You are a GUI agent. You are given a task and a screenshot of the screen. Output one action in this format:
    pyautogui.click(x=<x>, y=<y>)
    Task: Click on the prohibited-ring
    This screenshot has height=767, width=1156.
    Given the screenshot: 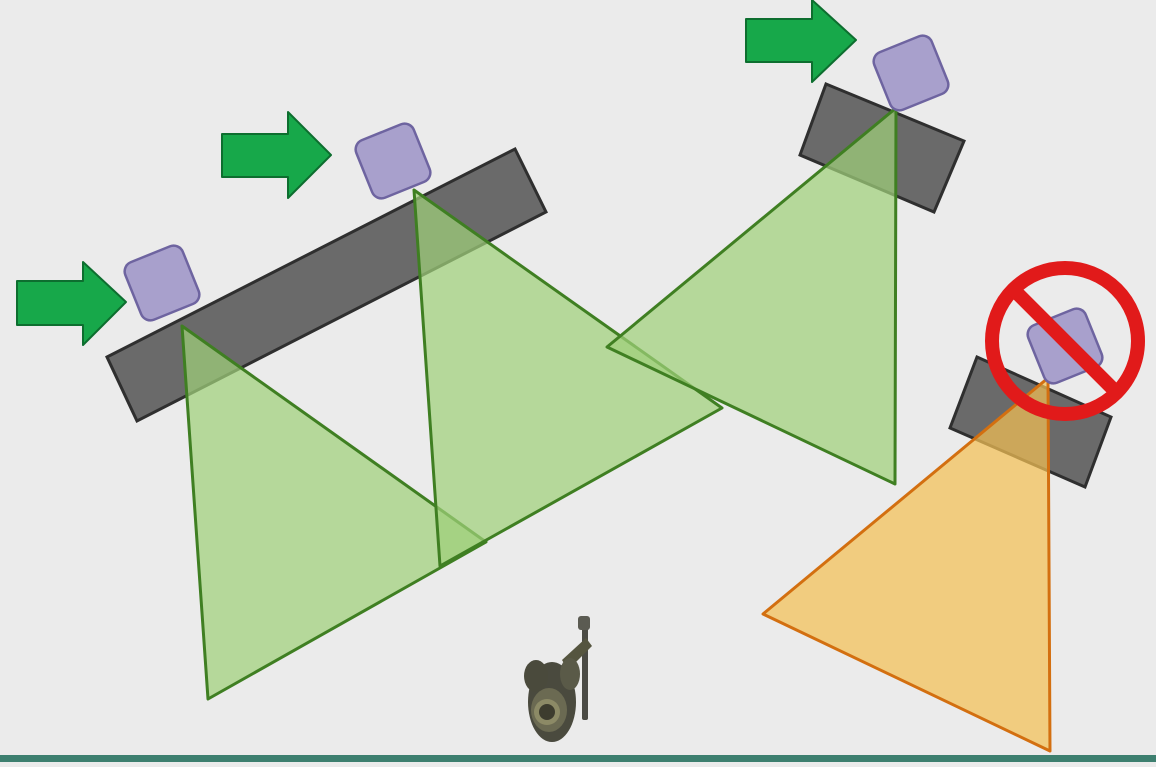 What is the action you would take?
    pyautogui.click(x=1065, y=341)
    